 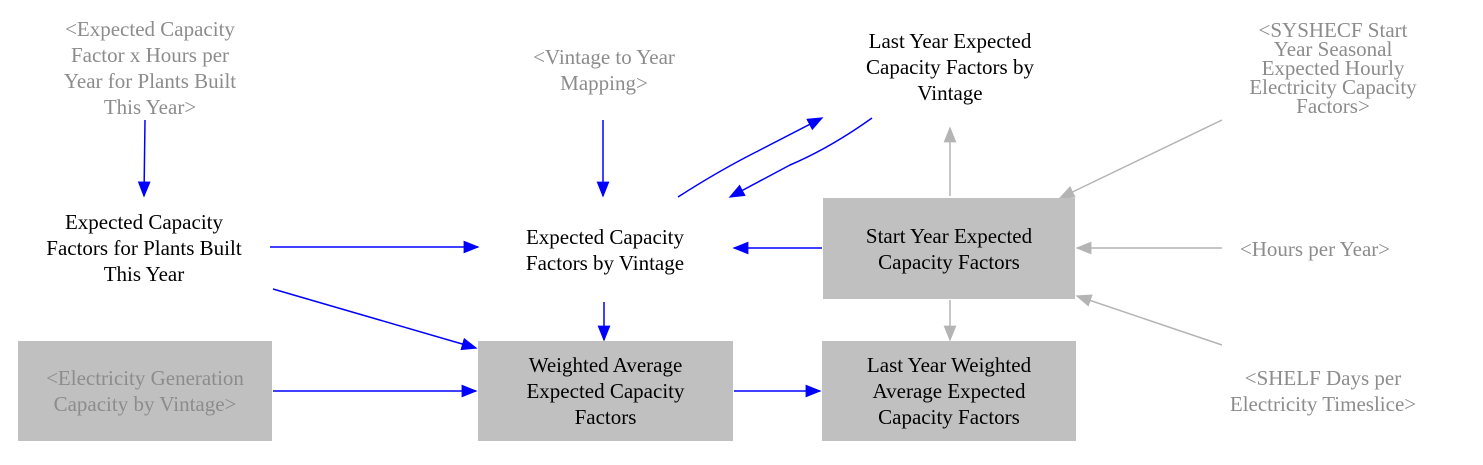 What do you see at coordinates (375, 319) in the screenshot?
I see `link-newplants-to-weighted` at bounding box center [375, 319].